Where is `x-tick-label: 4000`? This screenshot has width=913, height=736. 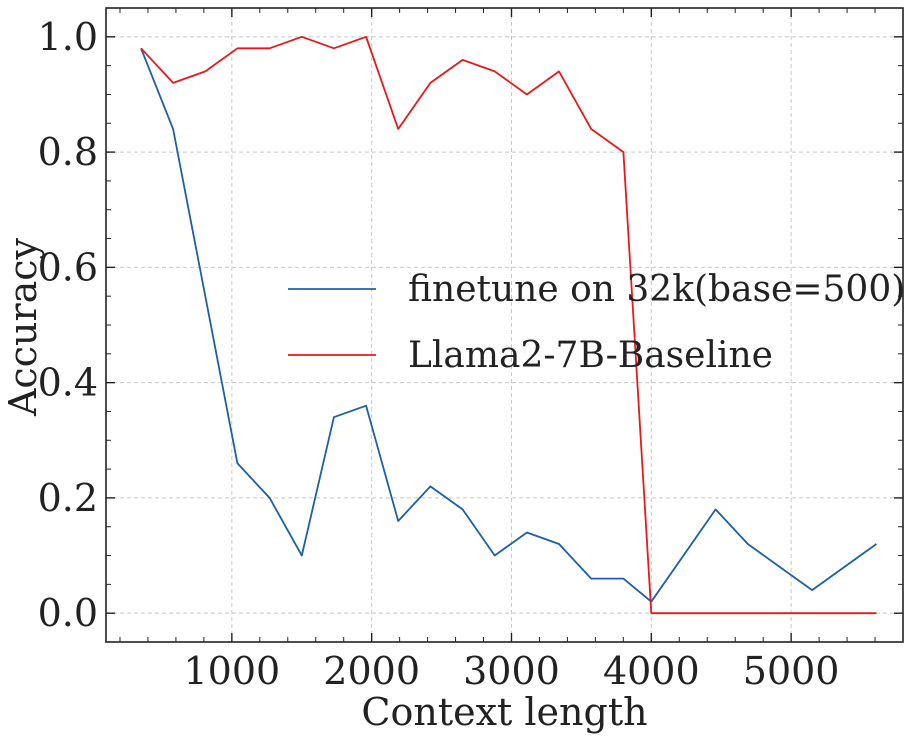 x-tick-label: 4000 is located at coordinates (651, 671).